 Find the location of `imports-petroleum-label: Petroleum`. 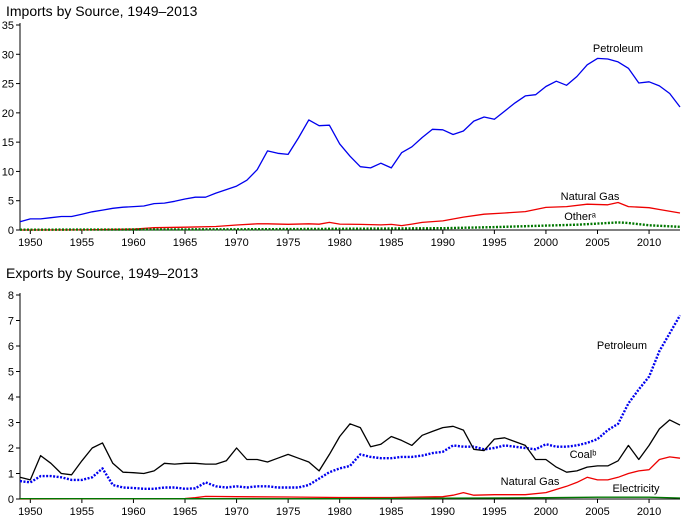

imports-petroleum-label: Petroleum is located at coordinates (618, 49).